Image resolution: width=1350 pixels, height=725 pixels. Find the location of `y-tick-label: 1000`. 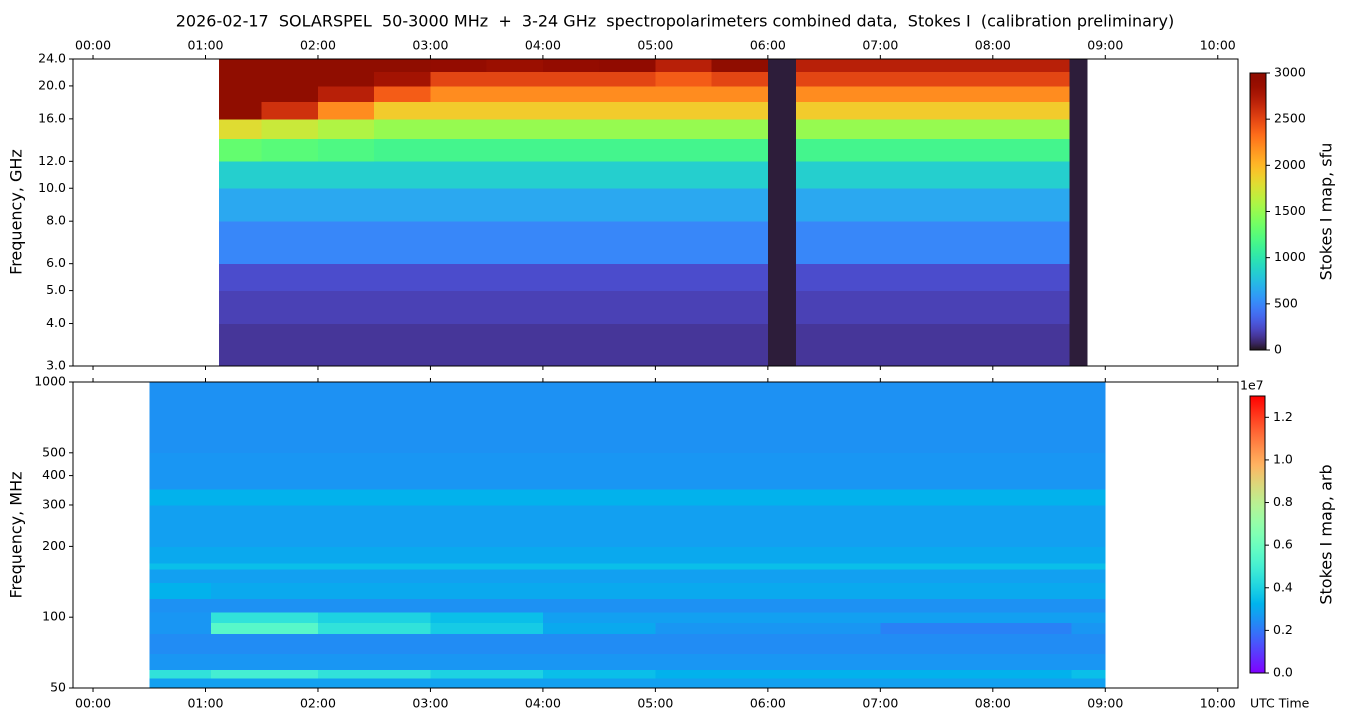

y-tick-label: 1000 is located at coordinates (50, 381).